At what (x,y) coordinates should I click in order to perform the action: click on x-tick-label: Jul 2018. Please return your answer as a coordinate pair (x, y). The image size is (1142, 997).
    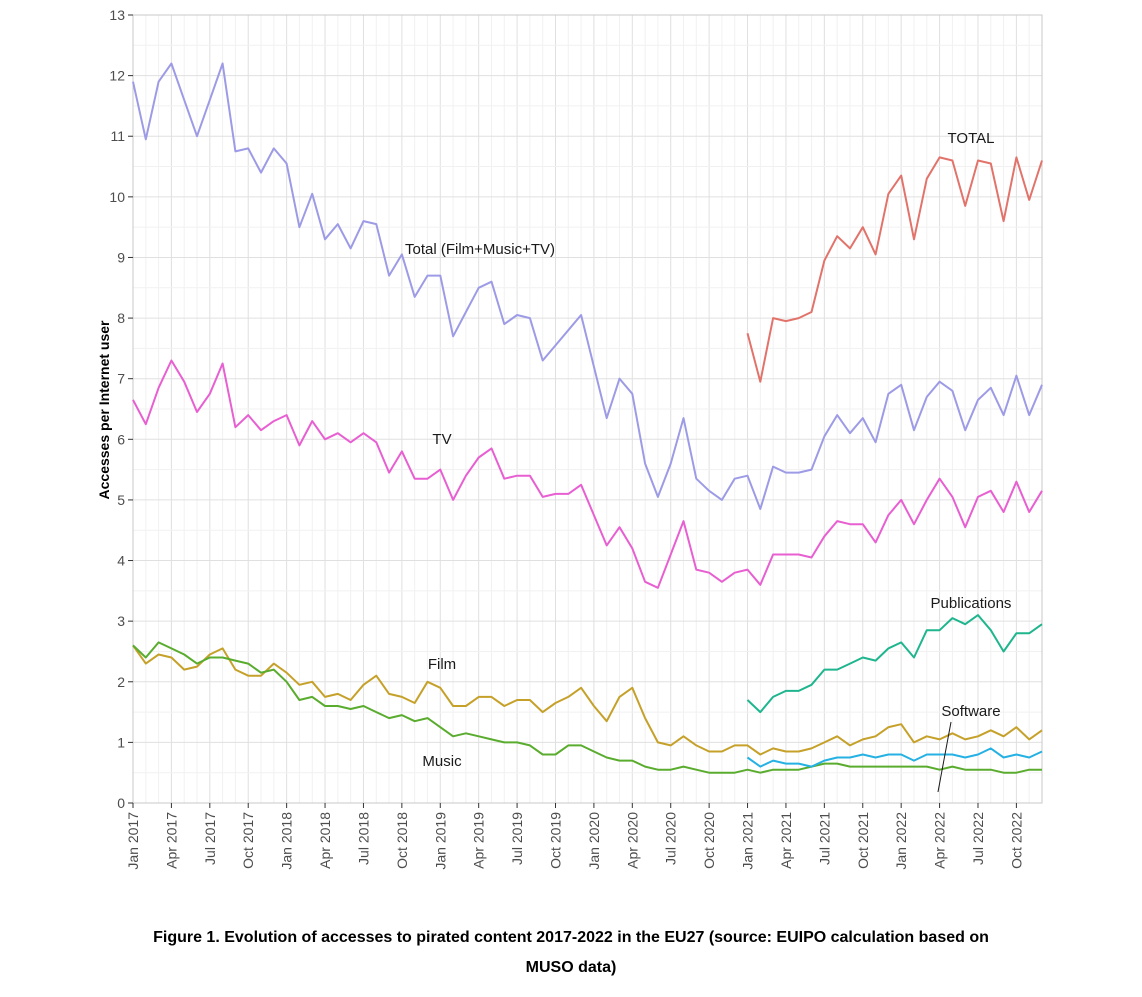
    Looking at the image, I should click on (363, 838).